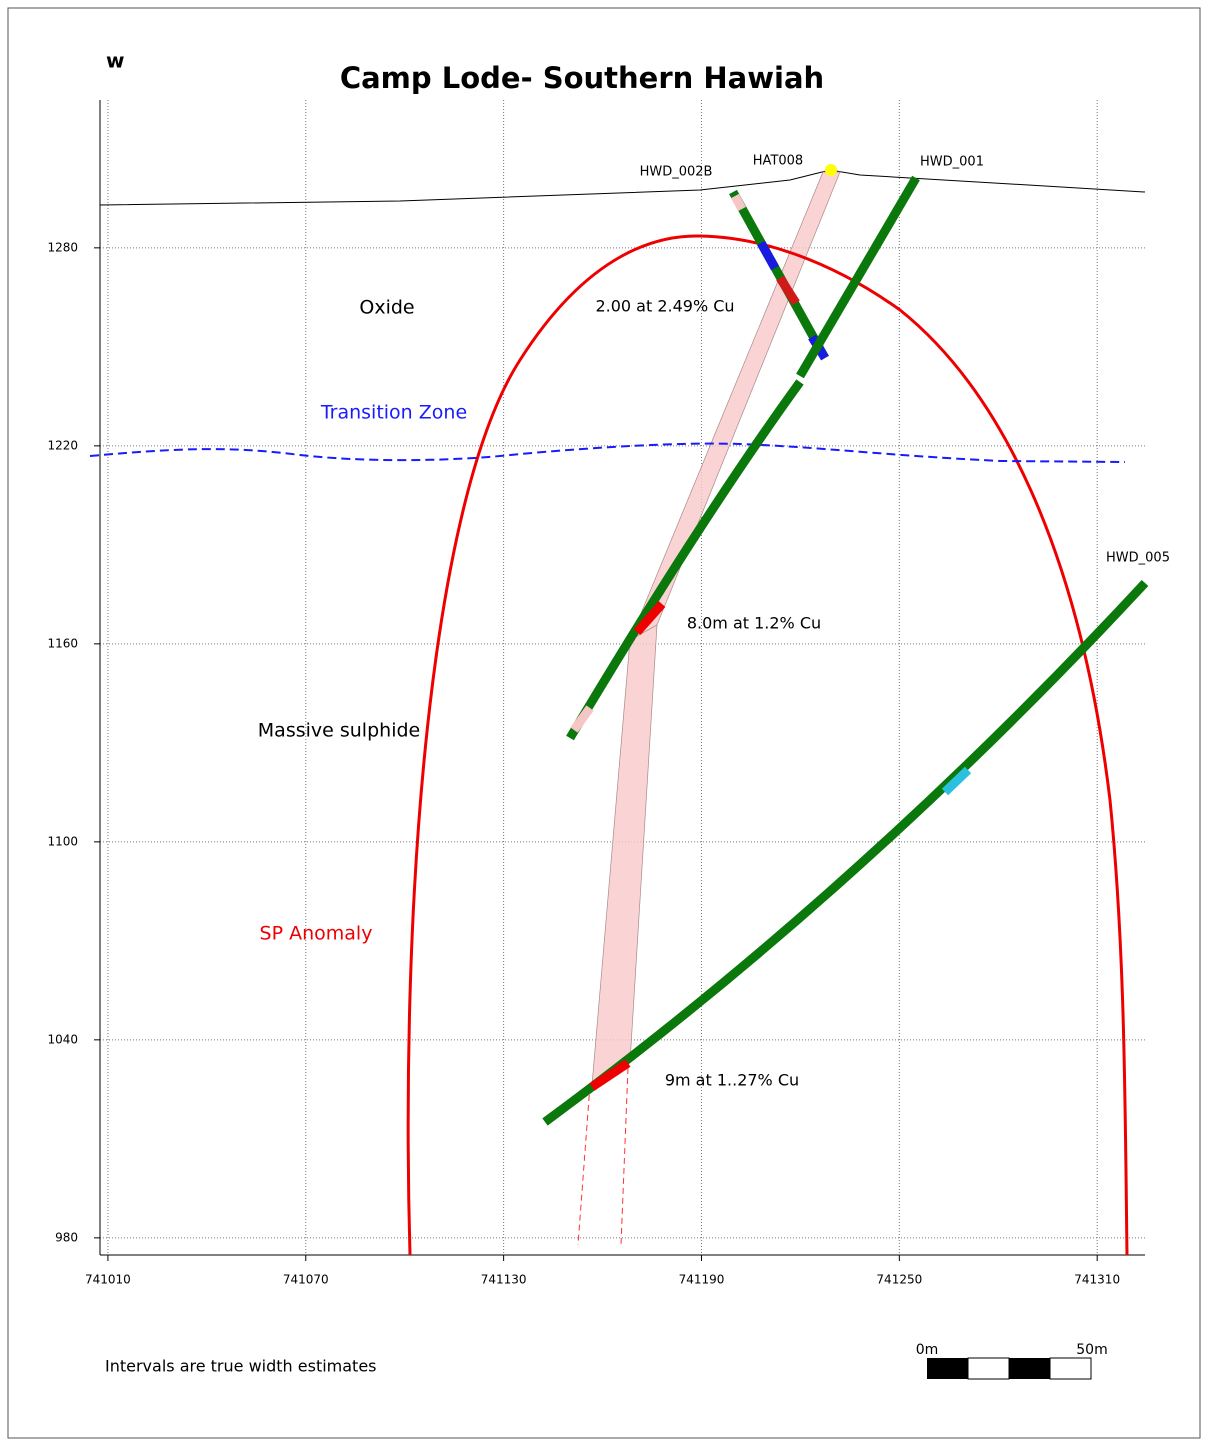 This screenshot has width=1209, height=1448. What do you see at coordinates (582, 78) in the screenshot?
I see `title: Camp Lode- Southern Hawiah` at bounding box center [582, 78].